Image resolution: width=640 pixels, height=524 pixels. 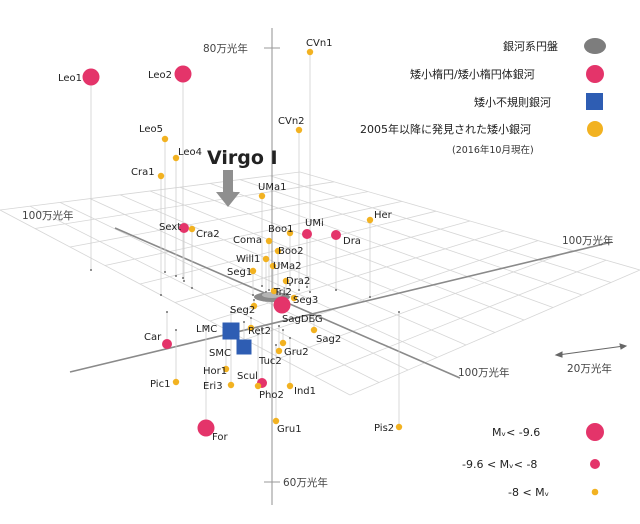 What do you see at coordinates (595, 74) in the screenshot?
I see `legend-elliptical-icon` at bounding box center [595, 74].